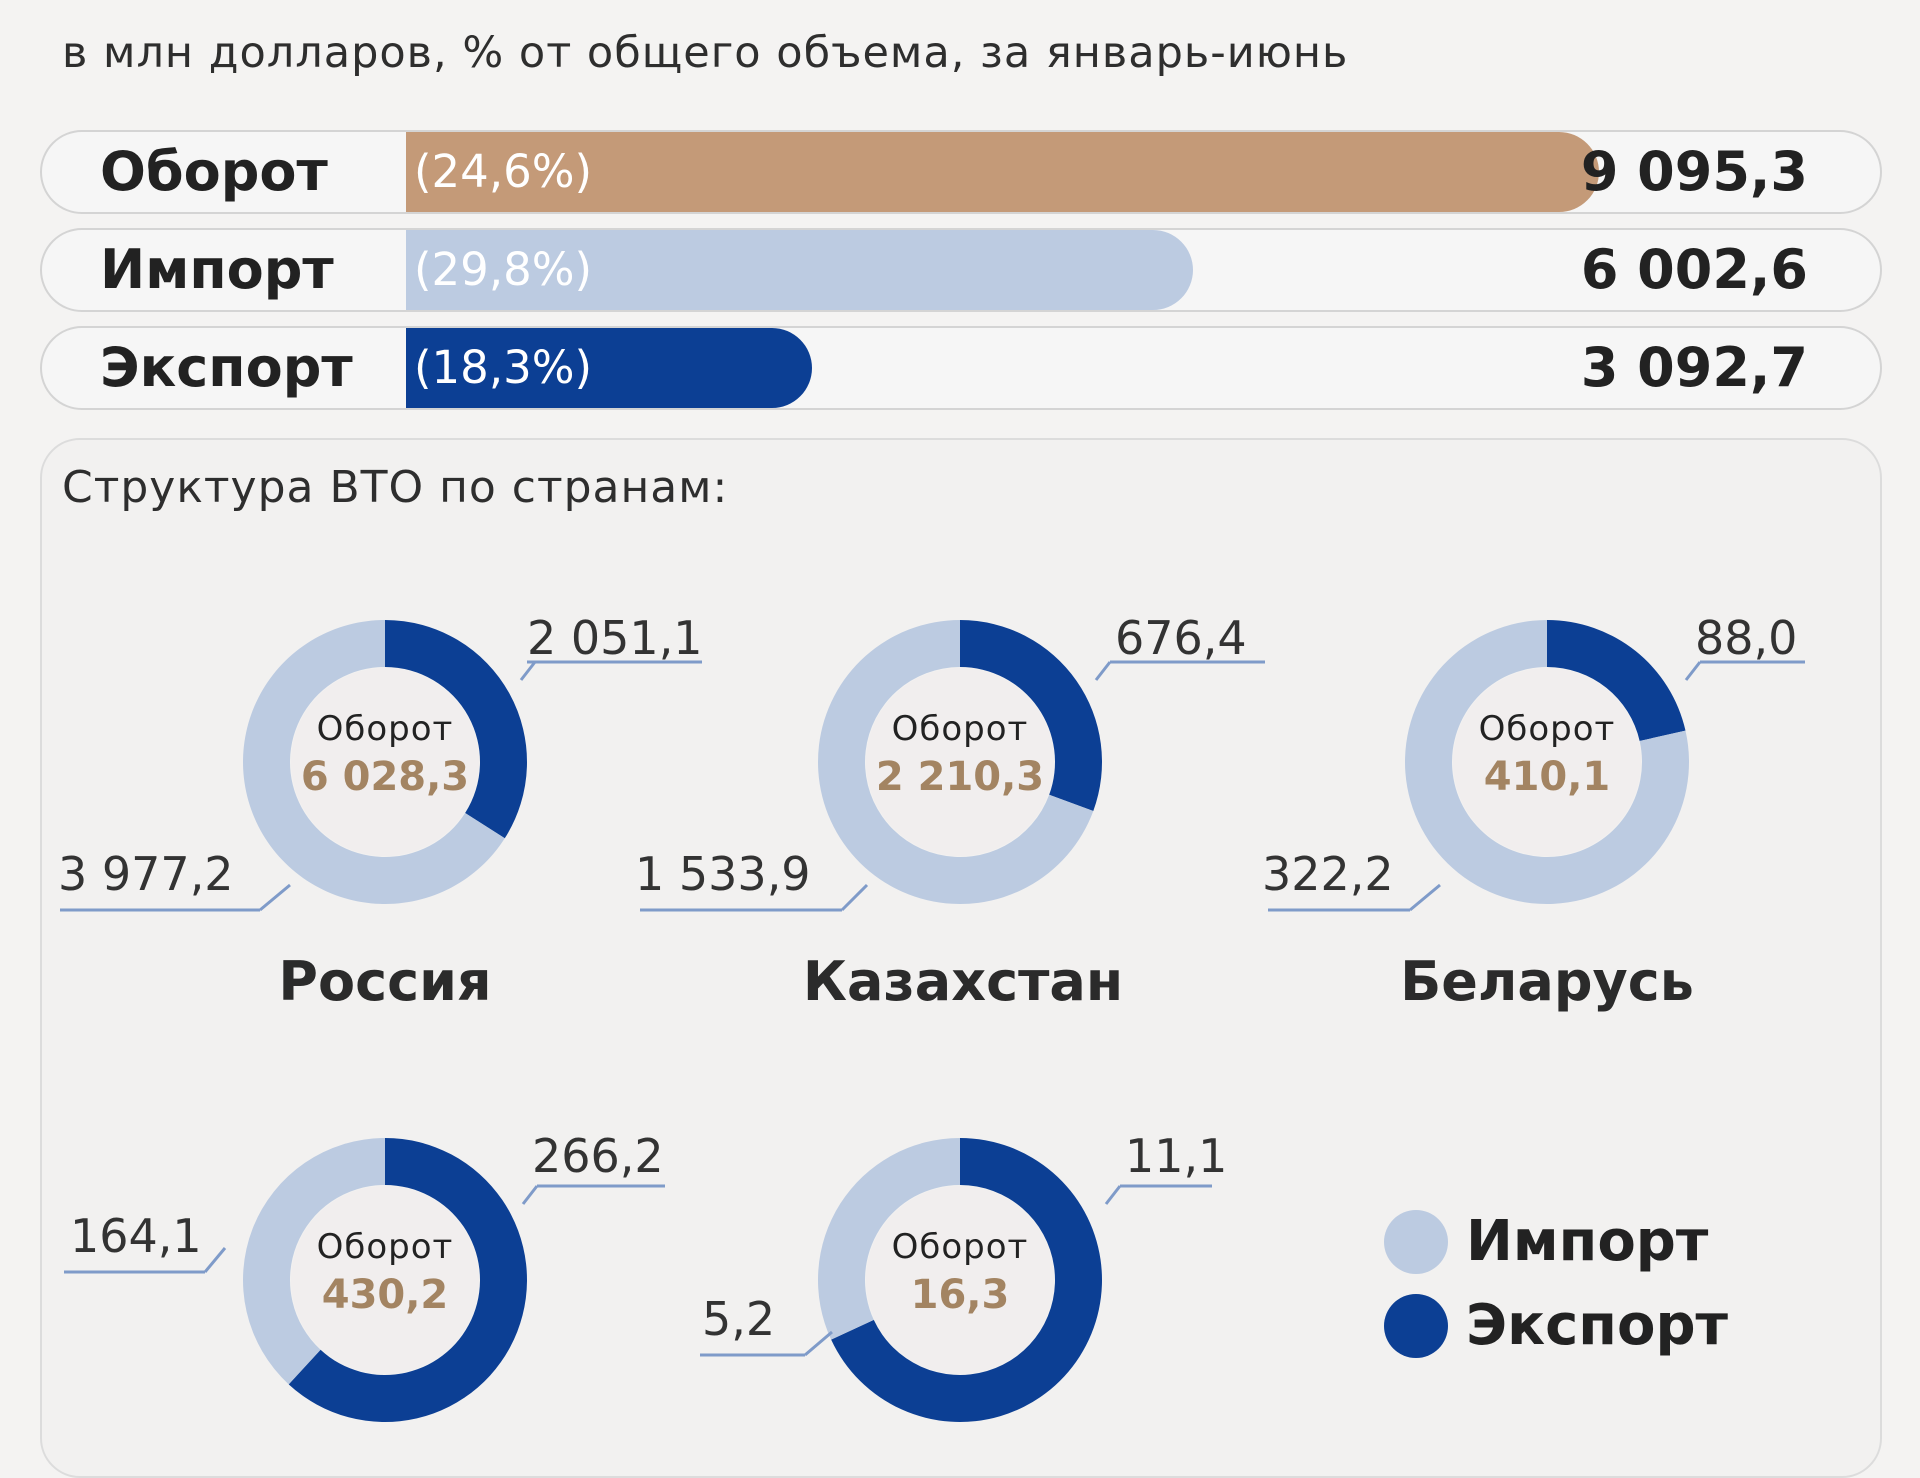 The width and height of the screenshot is (1920, 1478). What do you see at coordinates (615, 638) in the screenshot?
I see `export-value-label: 2 051,1` at bounding box center [615, 638].